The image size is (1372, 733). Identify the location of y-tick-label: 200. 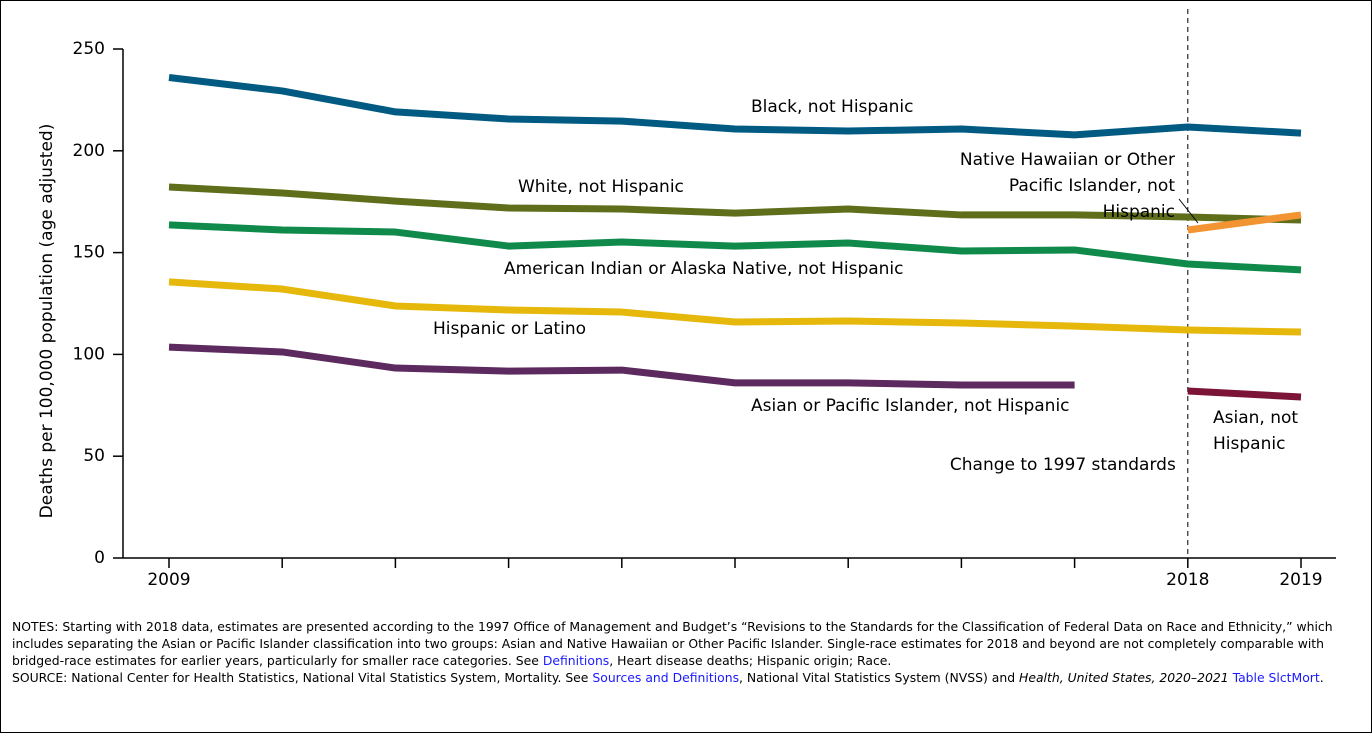
(89, 151).